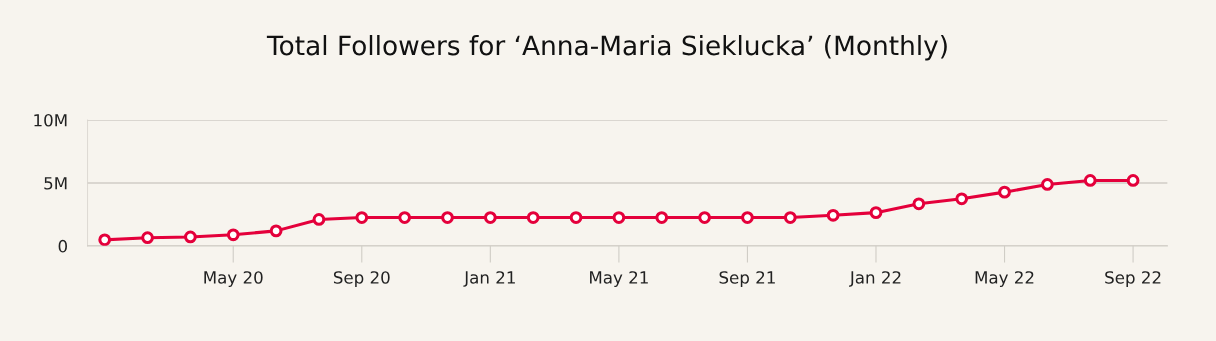 This screenshot has width=1216, height=341. Describe the element at coordinates (361, 279) in the screenshot. I see `x-tick-label: Sep 20` at that location.